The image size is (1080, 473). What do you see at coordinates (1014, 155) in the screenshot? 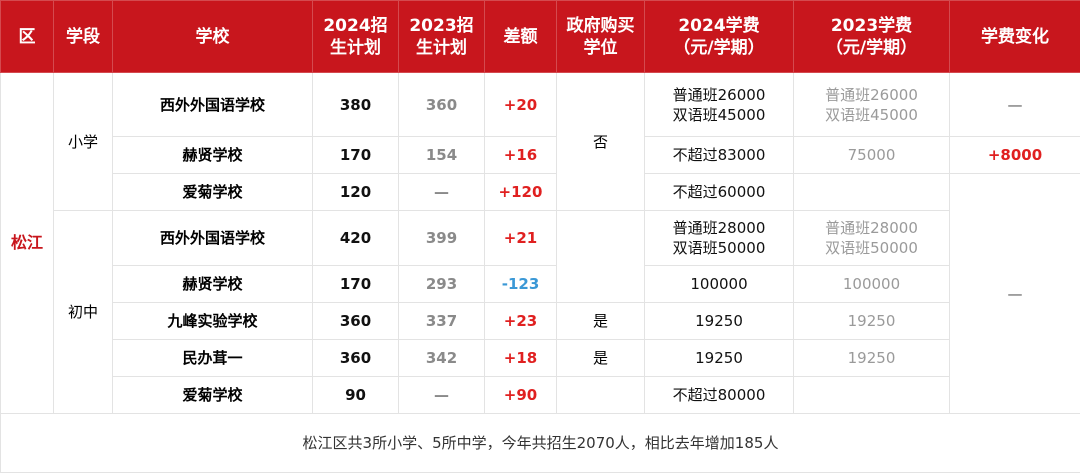
I see `fee-change-cell: +8000` at bounding box center [1014, 155].